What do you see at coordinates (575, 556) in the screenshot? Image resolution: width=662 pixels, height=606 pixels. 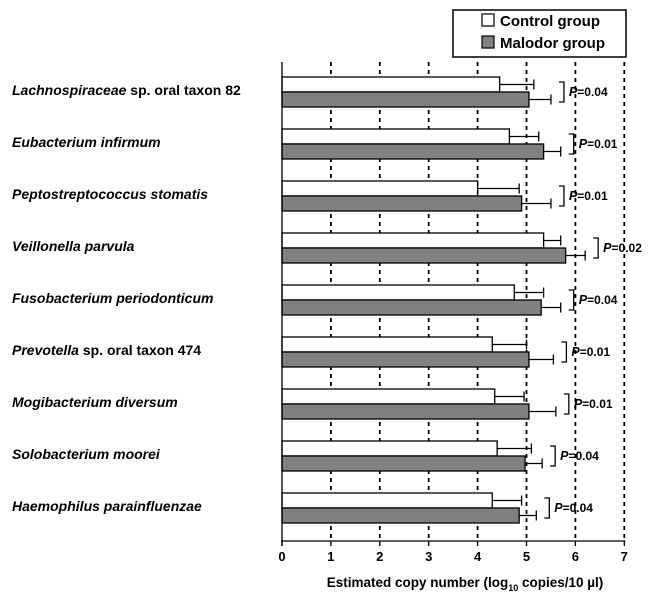 I see `x-tick-label: 6` at bounding box center [575, 556].